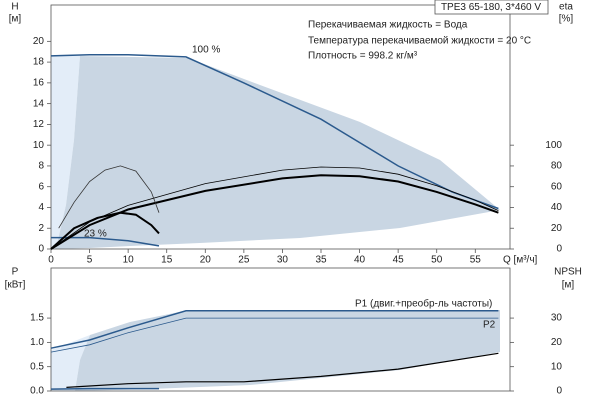 The height and width of the screenshot is (400, 600). Describe the element at coordinates (489, 325) in the screenshot. I see `annotation: P2` at that location.